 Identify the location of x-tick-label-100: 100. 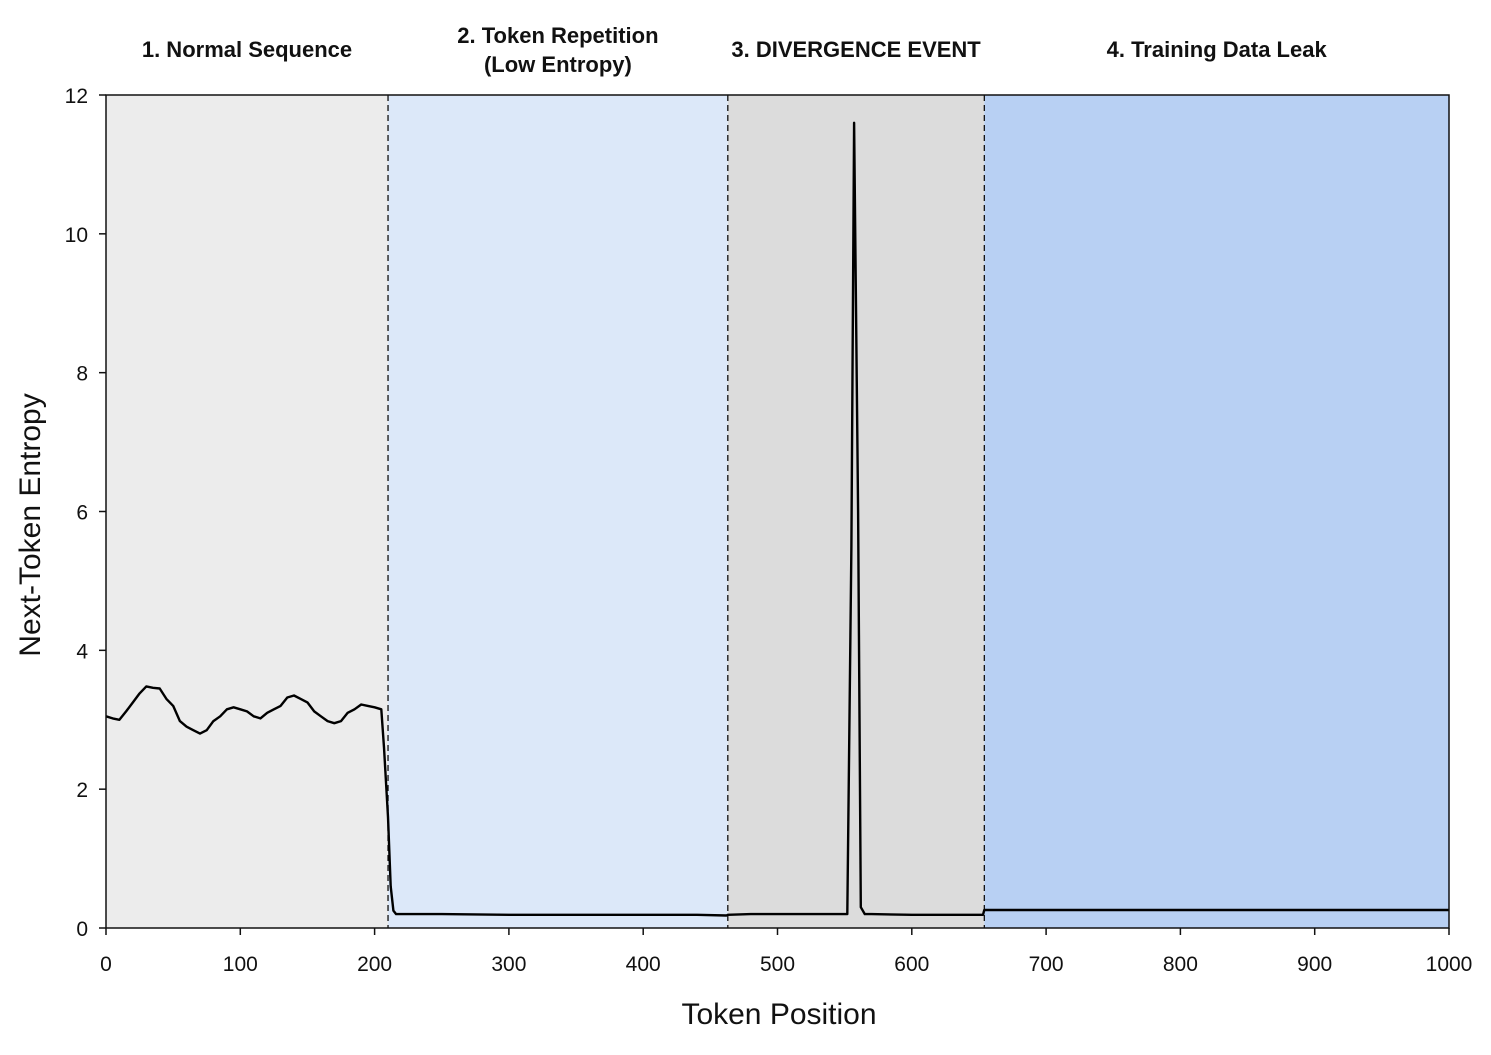
(240, 964).